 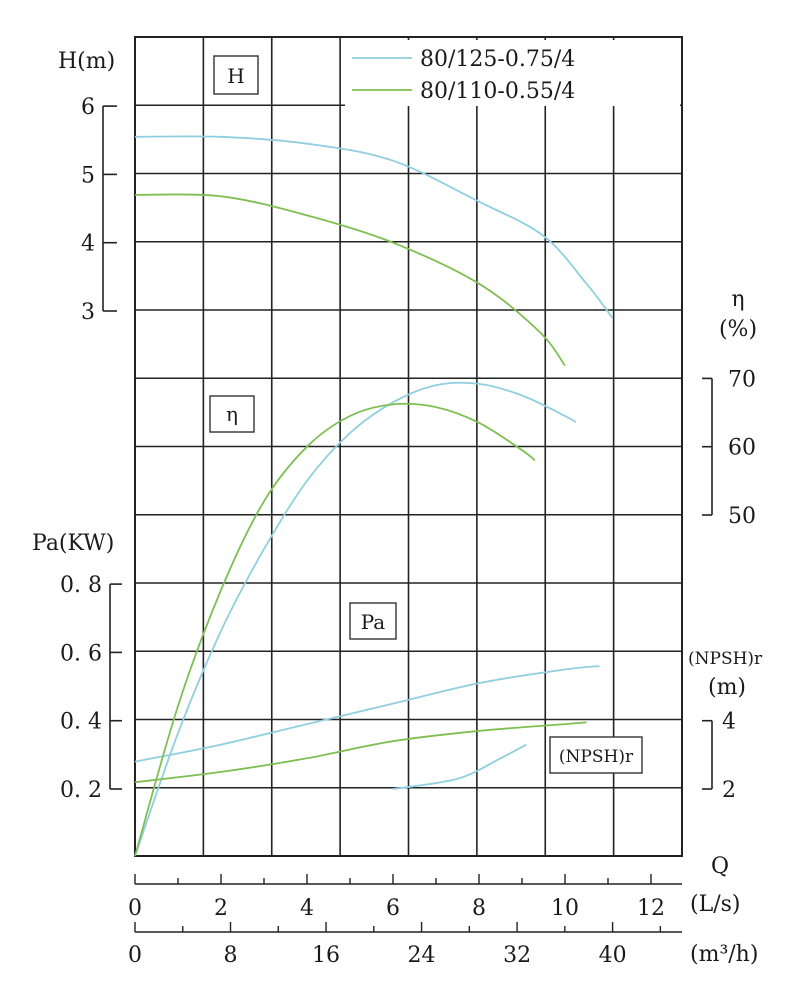 I want to click on tick-label-Q-m3h: 8, so click(x=231, y=955).